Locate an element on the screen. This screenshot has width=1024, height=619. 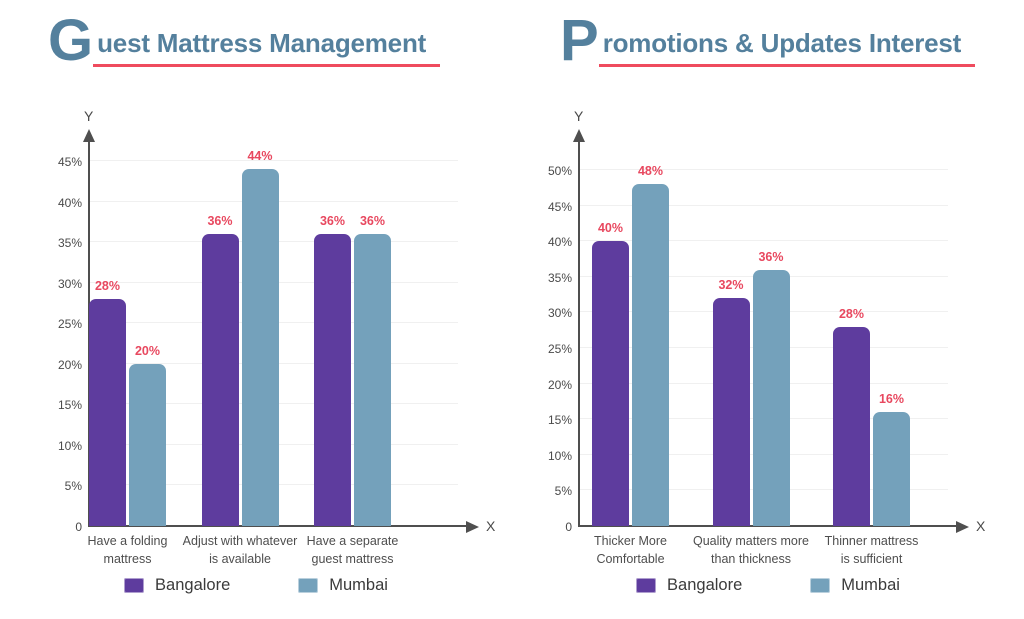
x-category-label: Thinner mattress is sufficient is located at coordinates (871, 550).